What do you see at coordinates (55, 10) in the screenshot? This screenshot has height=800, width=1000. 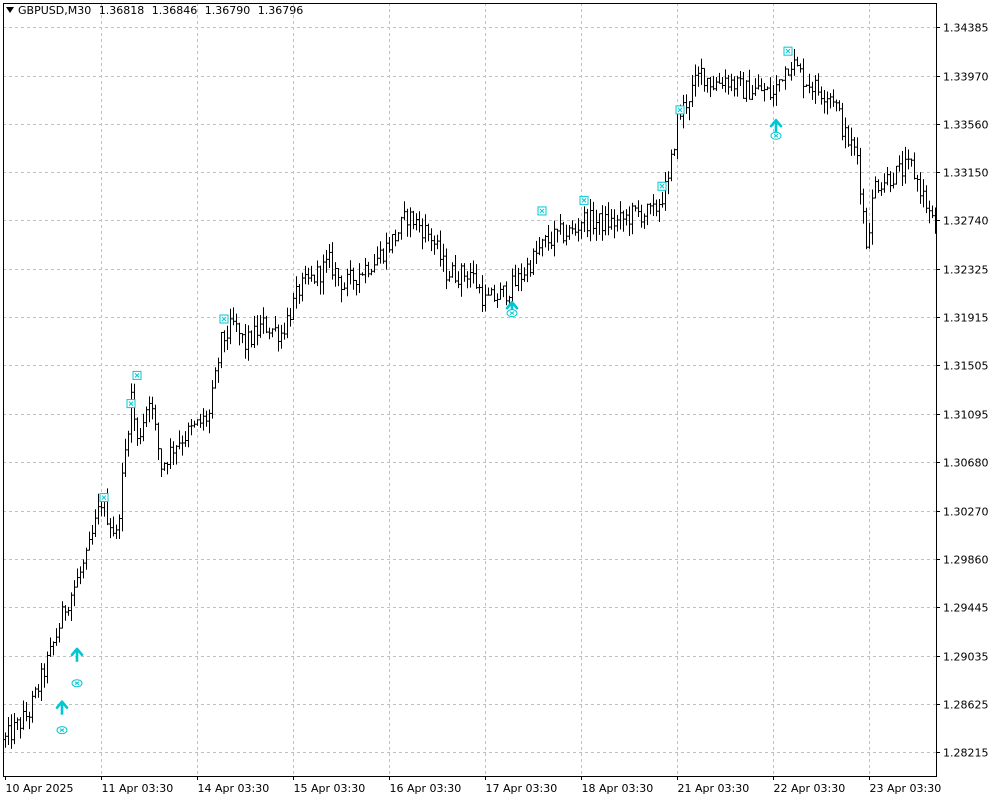 I see `symbol-label: GBPUSD,M30` at bounding box center [55, 10].